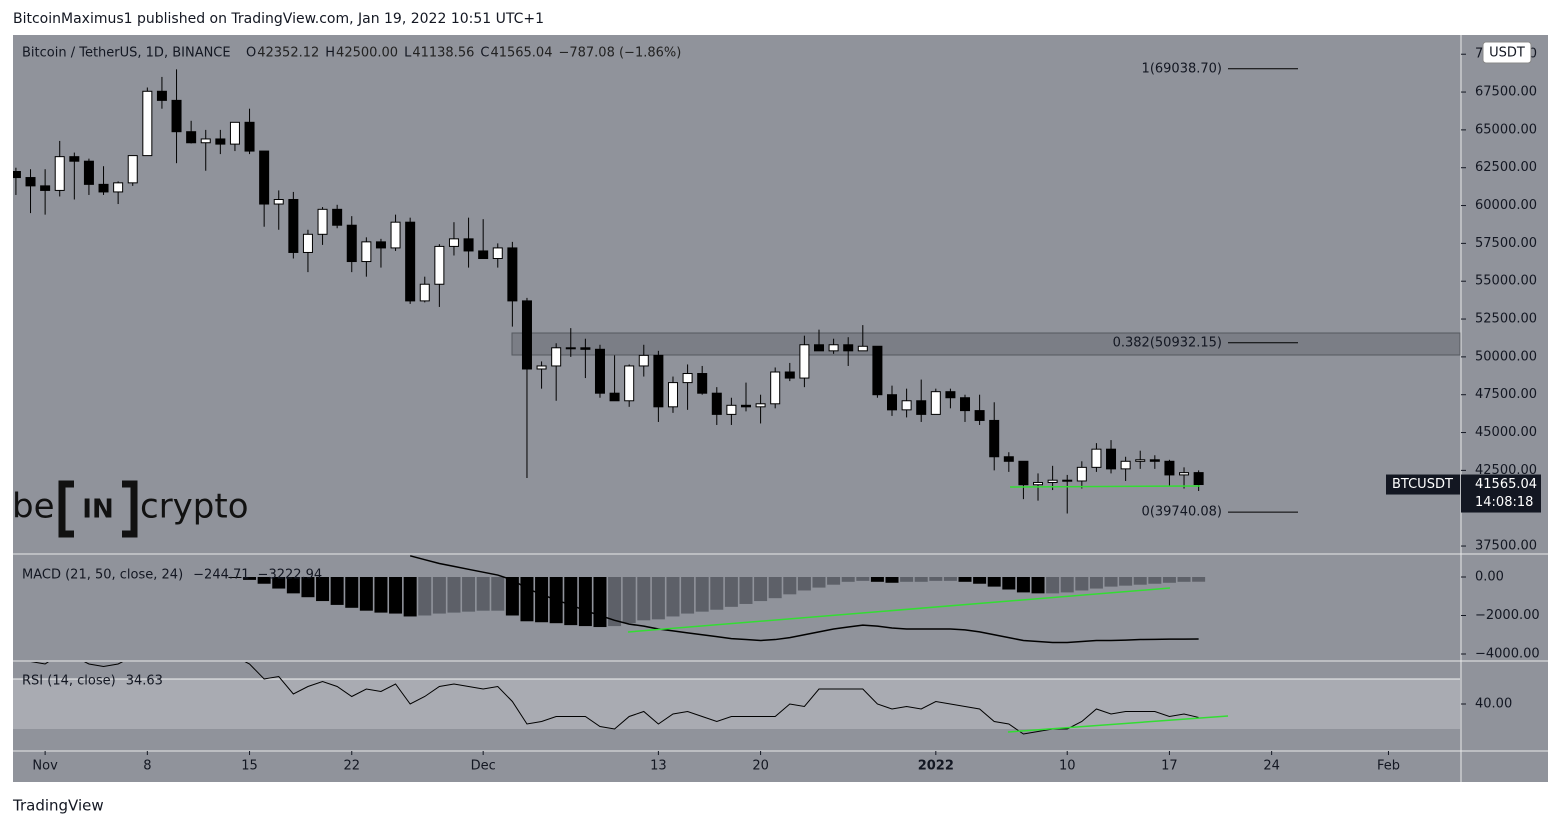 Image resolution: width=1561 pixels, height=827 pixels. Describe the element at coordinates (126, 53) in the screenshot. I see `chart-title: Bitcoin / TetherUS, 1D, BINANCE` at that location.